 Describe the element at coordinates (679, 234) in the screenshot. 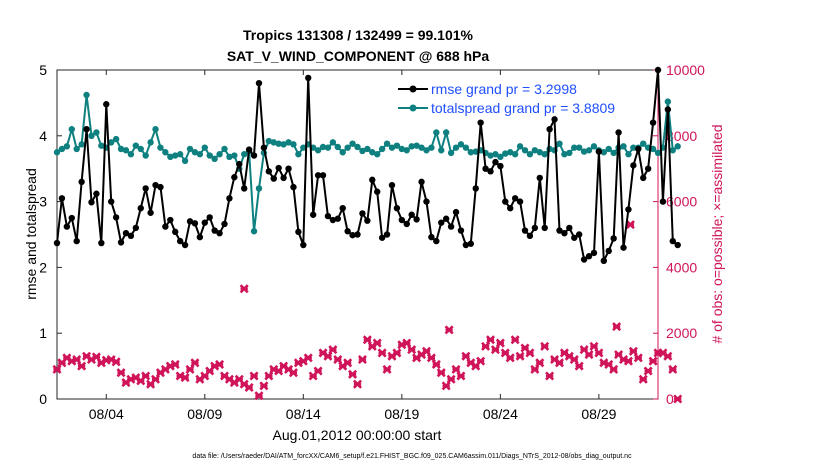

I see `right-y-axis-ticks: 0 2000 4000 6000 8000 10000` at that location.